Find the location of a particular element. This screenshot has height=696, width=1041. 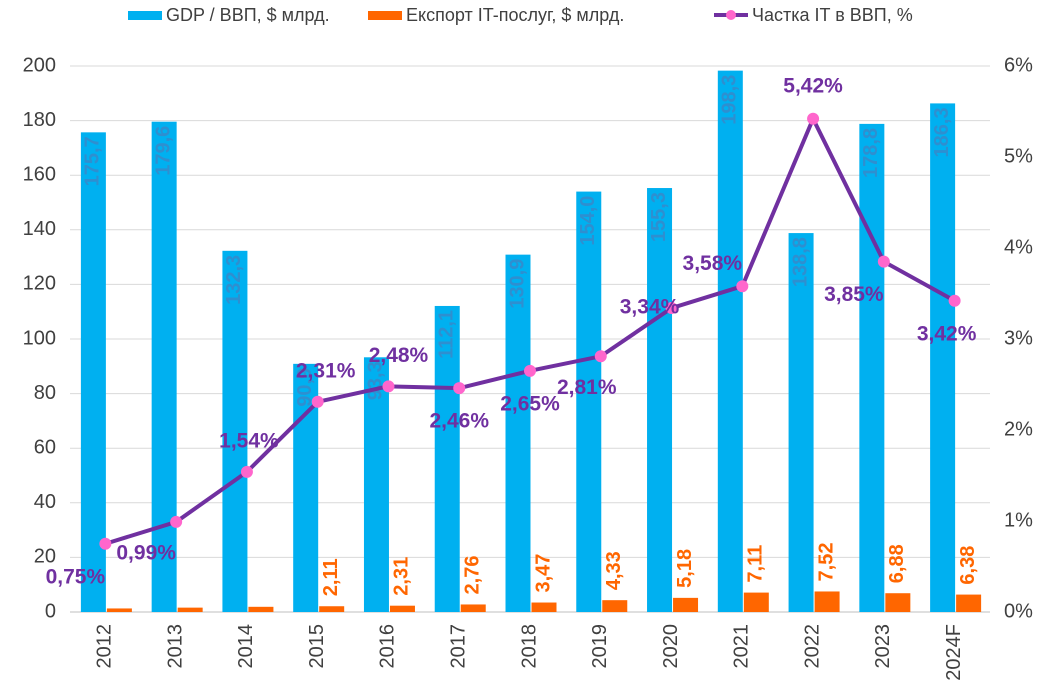

bar-label: 3,47 is located at coordinates (543, 573).